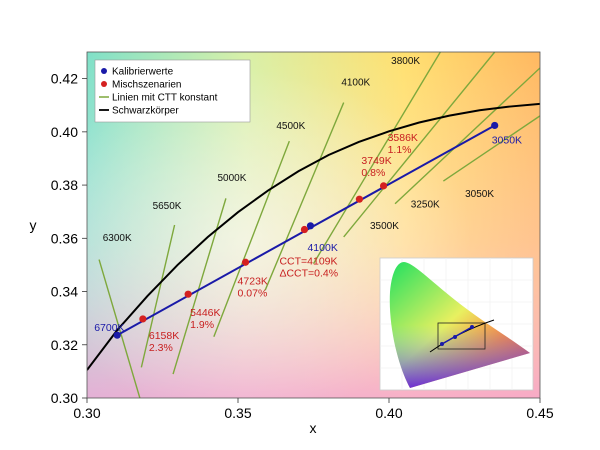  I want to click on mix-points, so click(263, 252).